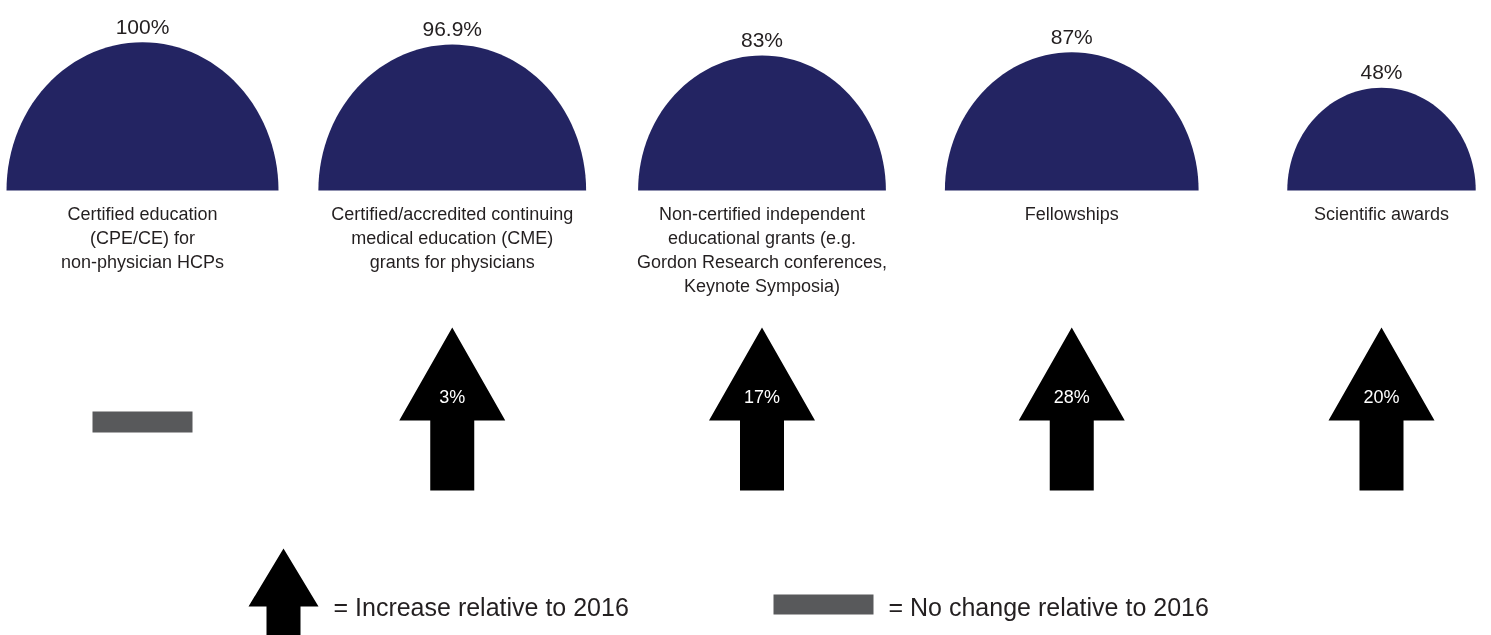  I want to click on data-label: 83%, so click(762, 39).